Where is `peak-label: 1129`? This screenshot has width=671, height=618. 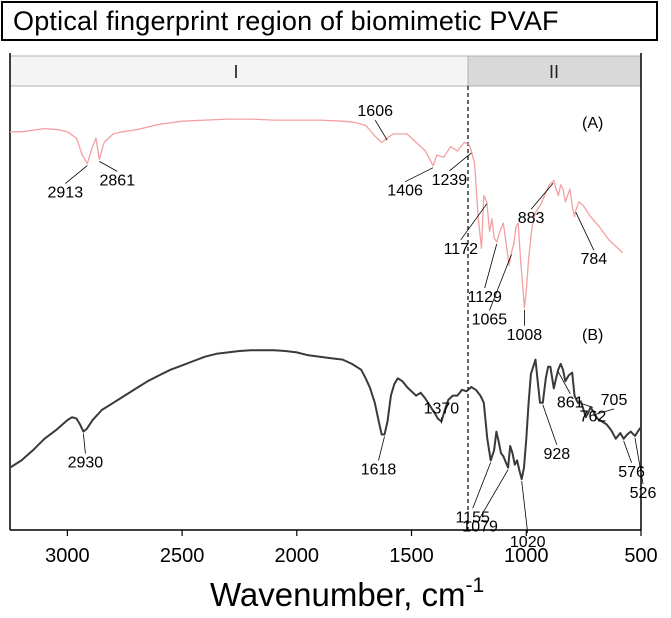 peak-label: 1129 is located at coordinates (484, 297).